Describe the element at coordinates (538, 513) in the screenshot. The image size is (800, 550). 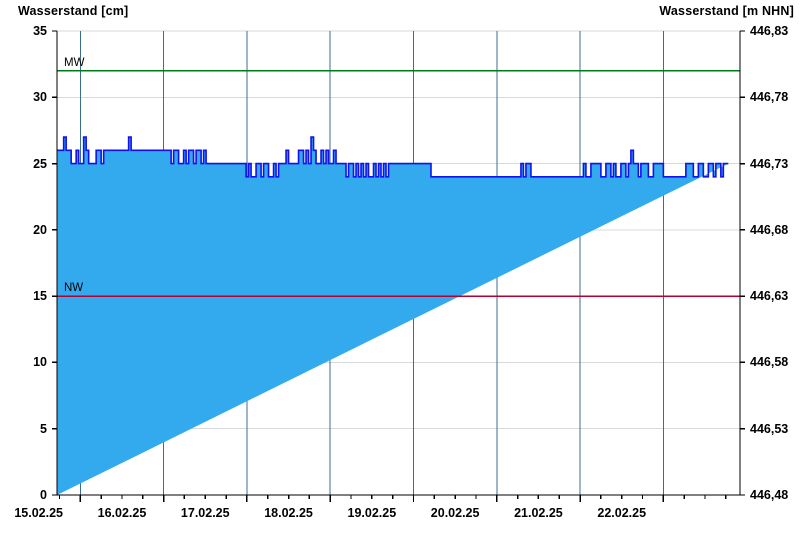
I see `x-axis-tick-6: 21.02.25` at that location.